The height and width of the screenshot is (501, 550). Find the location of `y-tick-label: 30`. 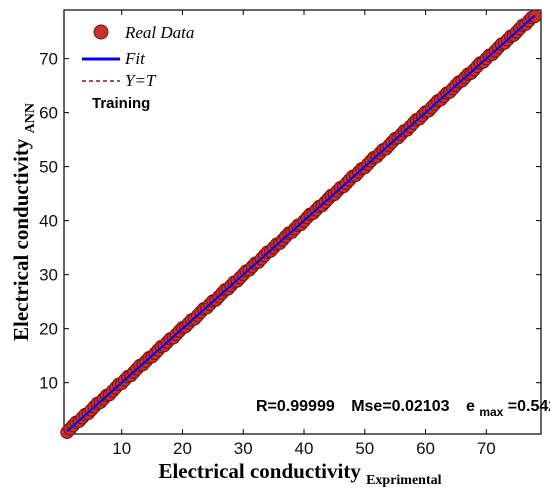

y-tick-label: 30 is located at coordinates (48, 275).